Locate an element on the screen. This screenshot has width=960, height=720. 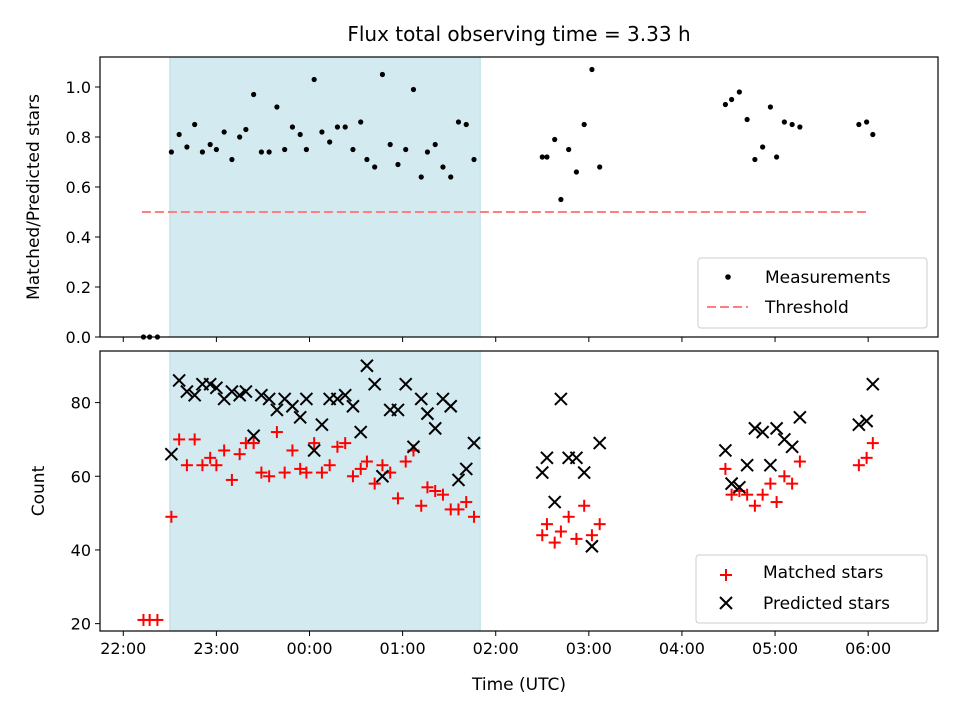
legend-threshold-label: Threshold is located at coordinates (806, 308).